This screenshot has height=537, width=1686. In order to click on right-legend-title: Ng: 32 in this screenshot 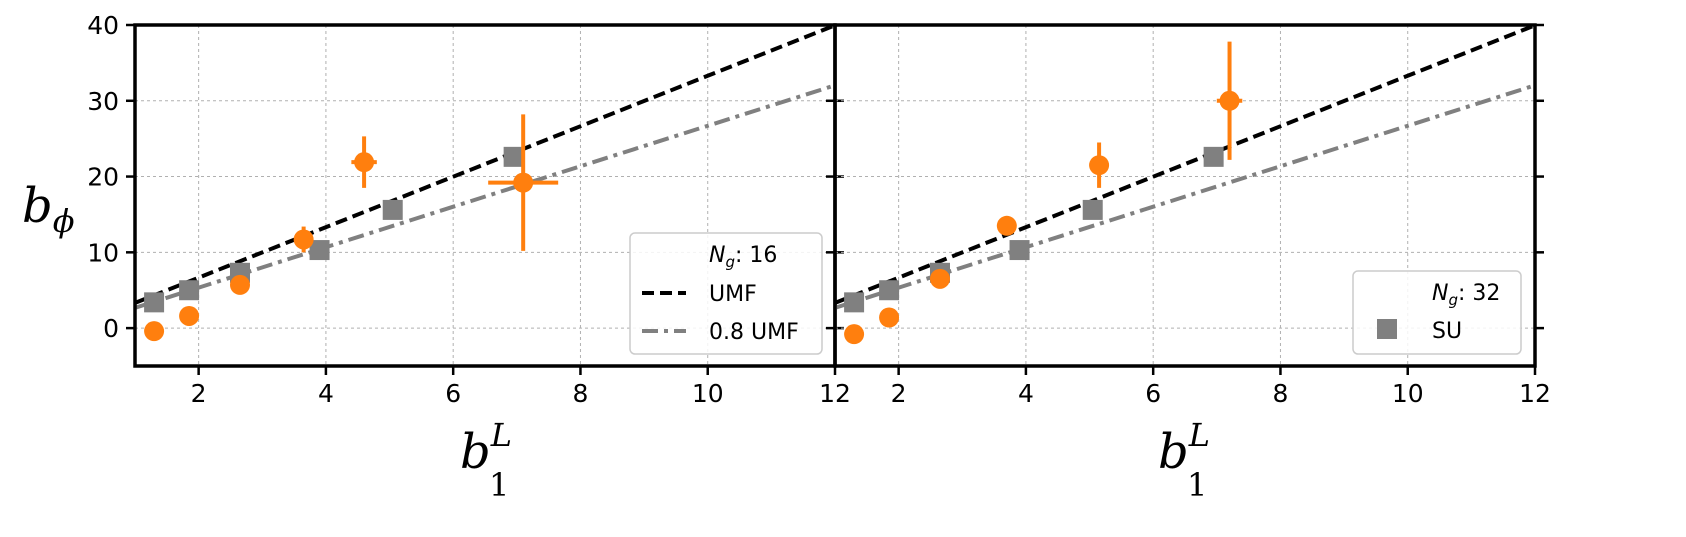, I will do `click(1466, 295)`.